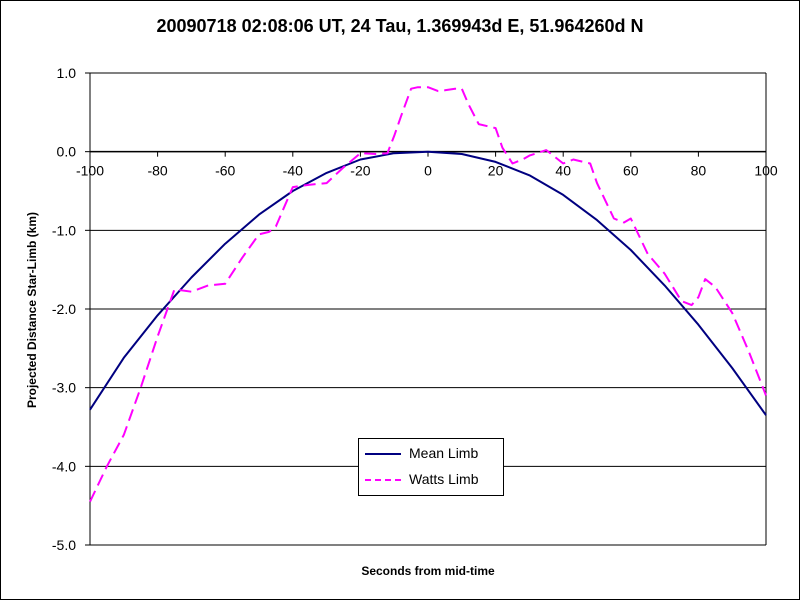 The width and height of the screenshot is (800, 600). Describe the element at coordinates (383, 480) in the screenshot. I see `legend-swatch-watts-limb` at that location.